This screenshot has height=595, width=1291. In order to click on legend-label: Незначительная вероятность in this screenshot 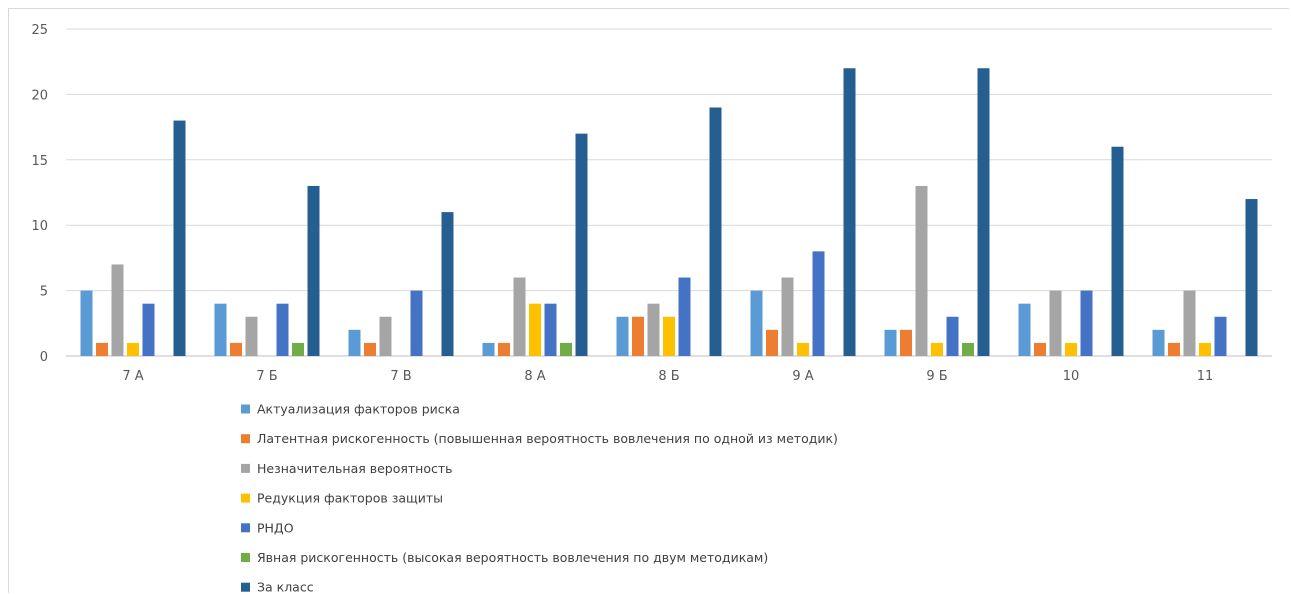, I will do `click(355, 468)`.